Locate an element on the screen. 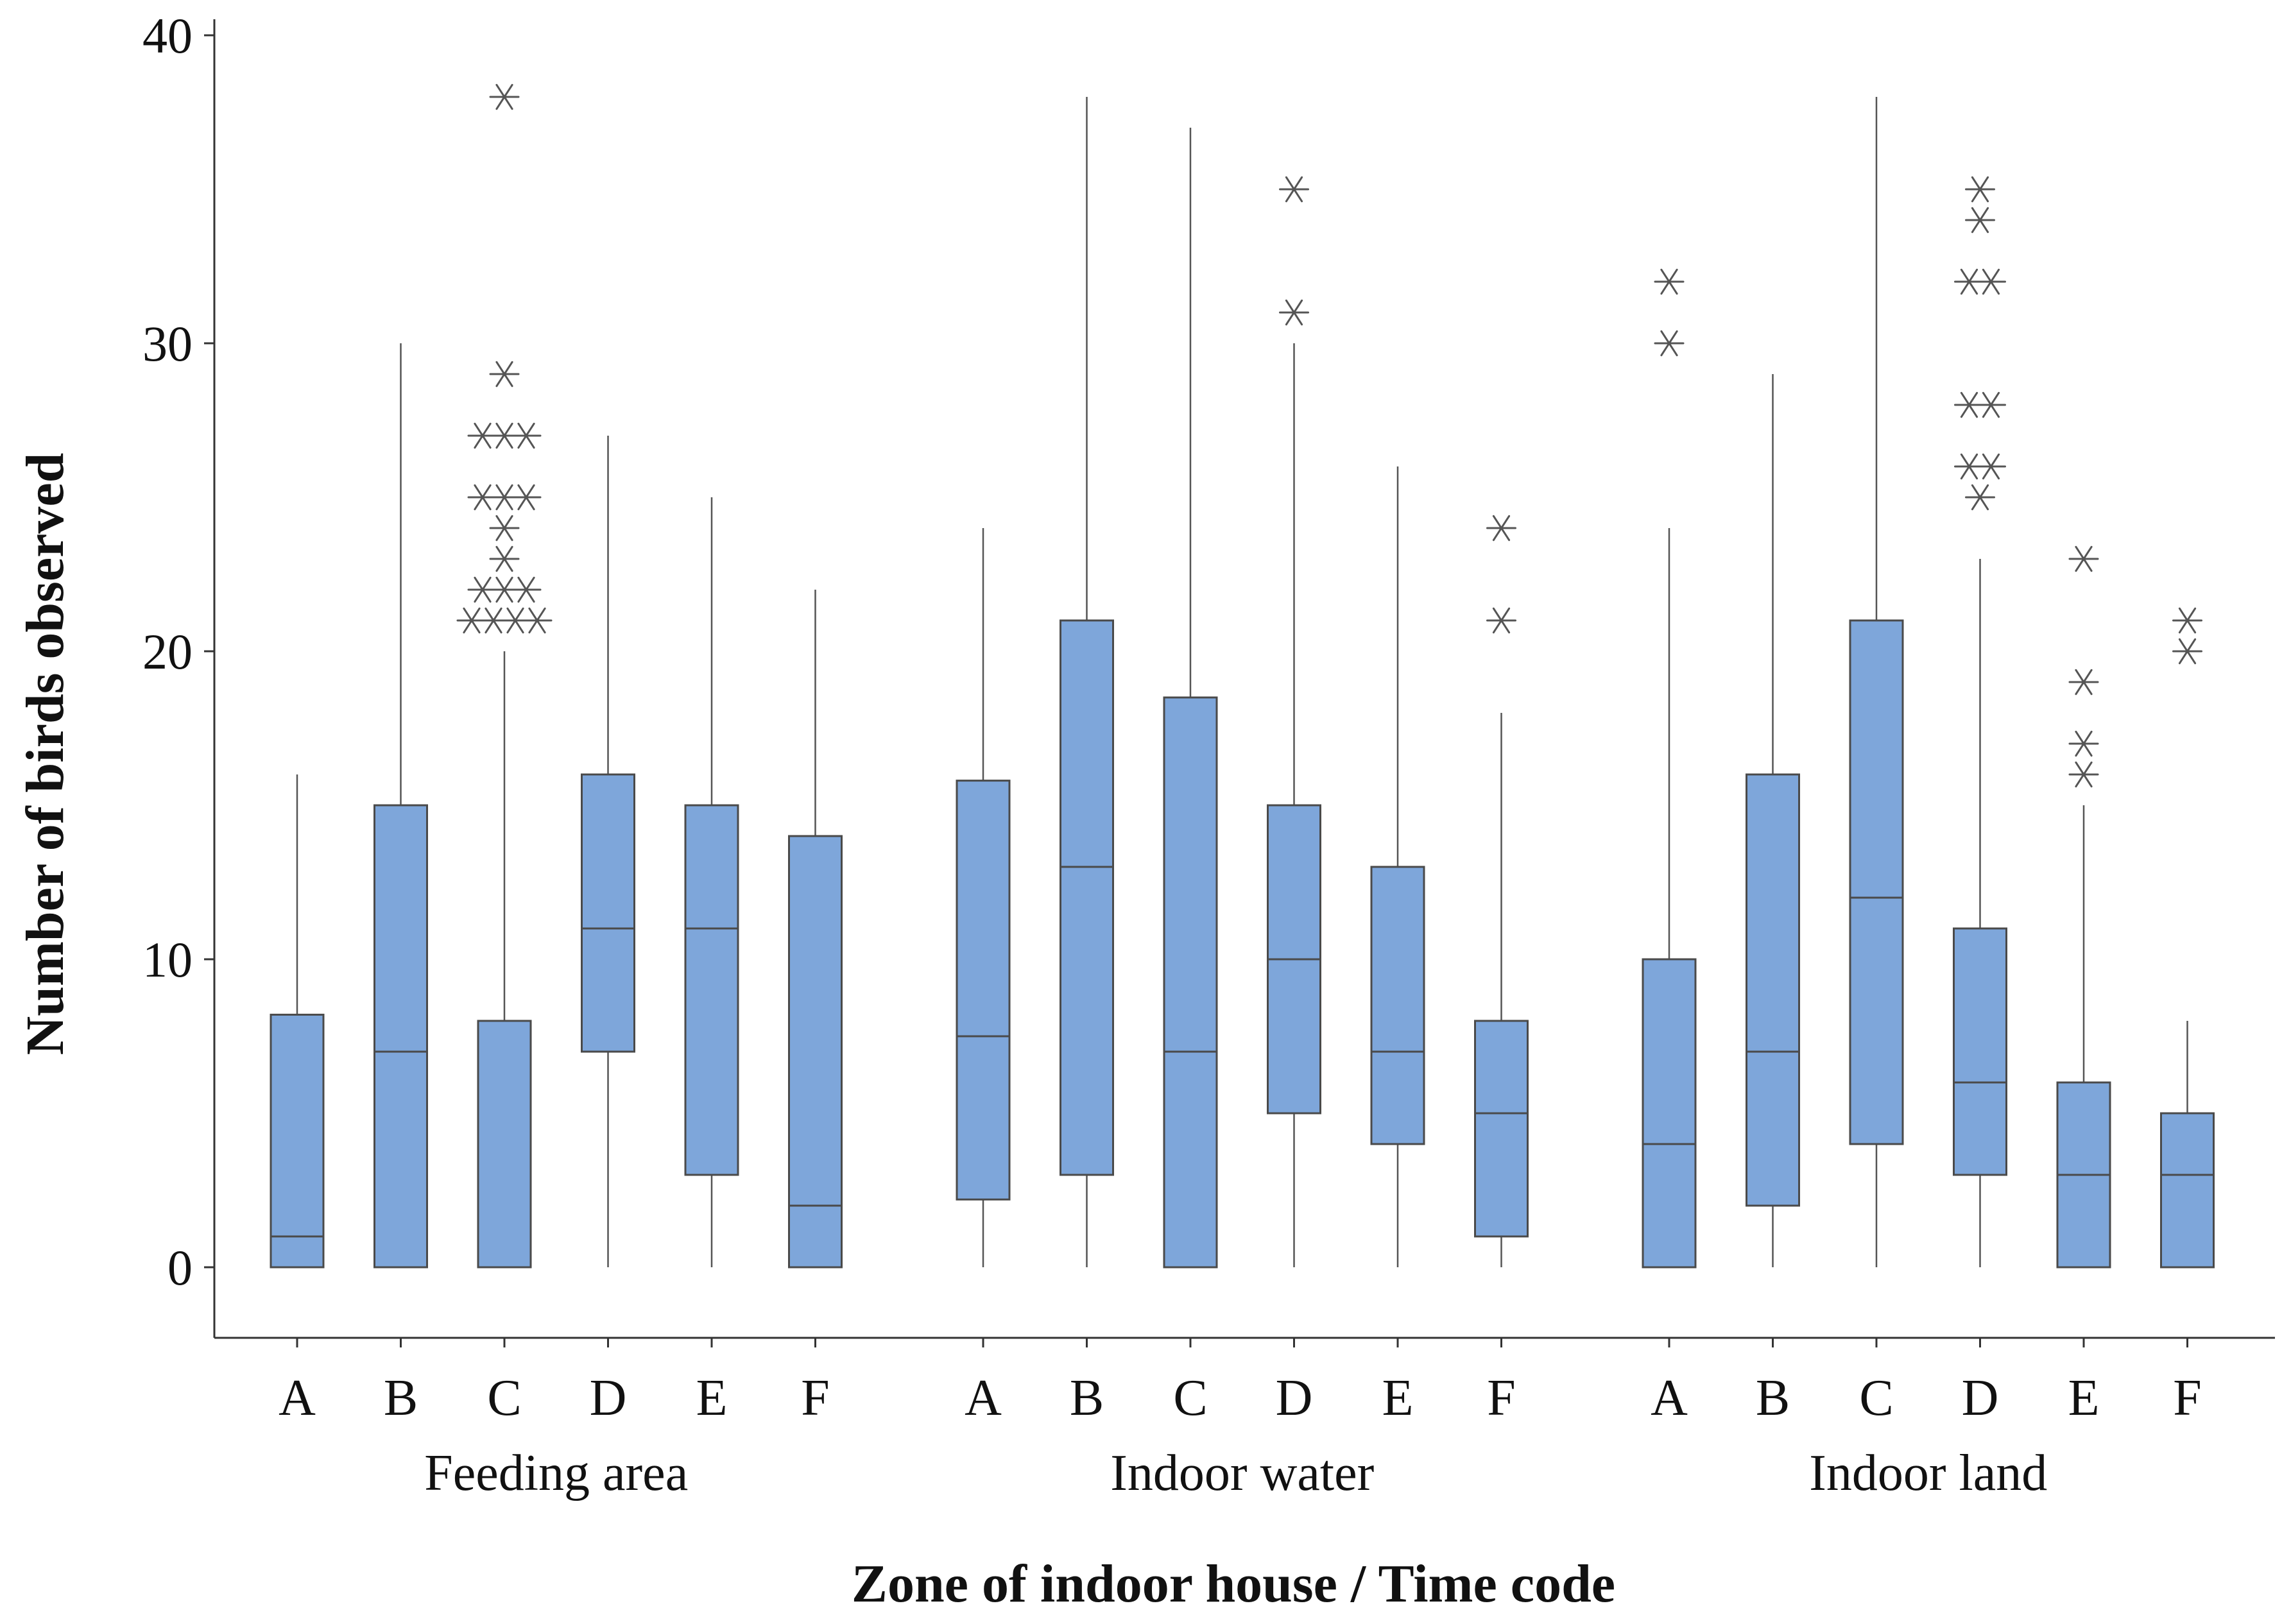 This screenshot has width=2291, height=1624. box-1-C is located at coordinates (1191, 698).